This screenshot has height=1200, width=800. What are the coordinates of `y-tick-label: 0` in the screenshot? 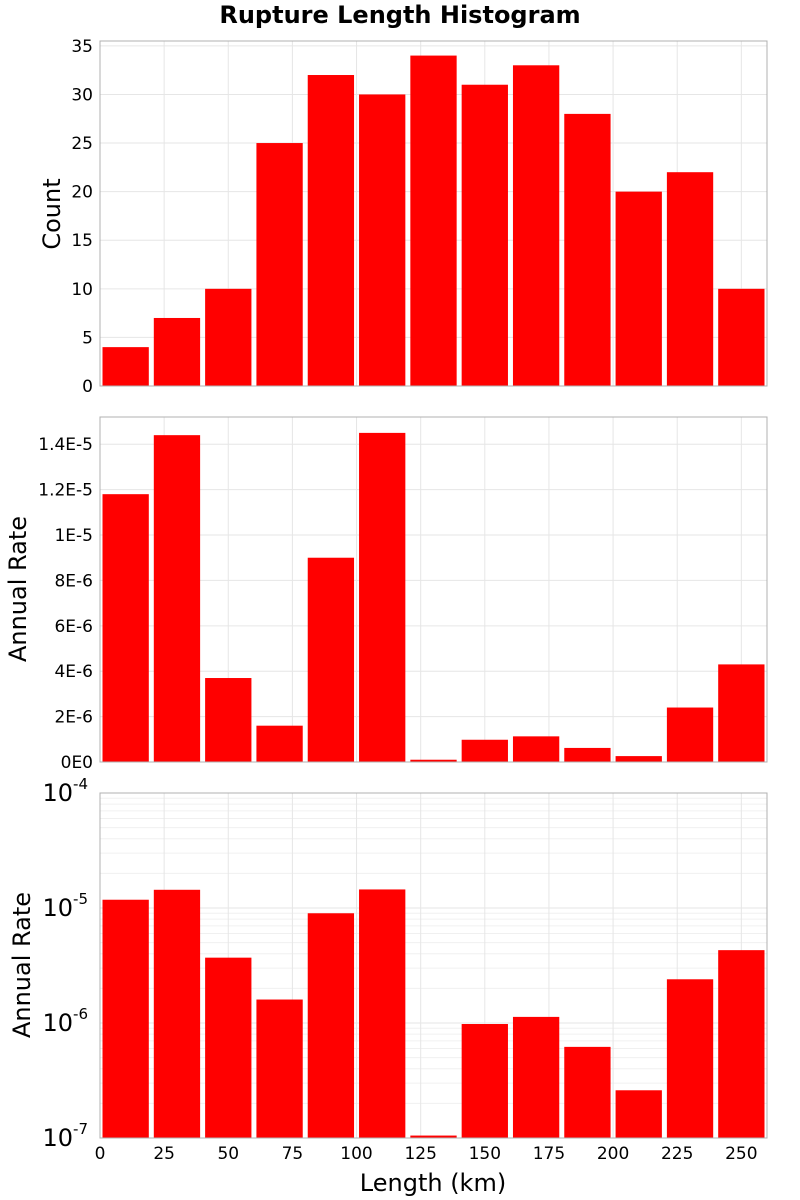 It's located at (87, 387).